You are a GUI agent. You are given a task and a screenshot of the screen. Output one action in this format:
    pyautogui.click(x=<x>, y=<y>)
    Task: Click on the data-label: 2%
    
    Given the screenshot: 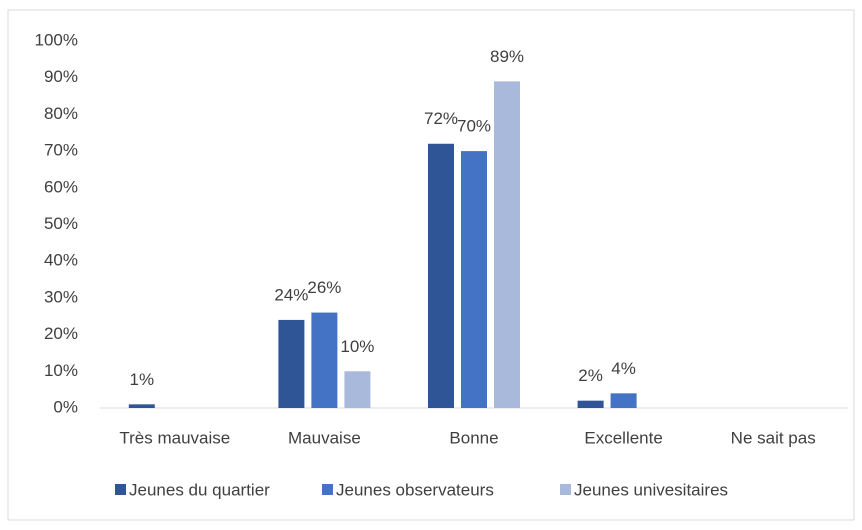 What is the action you would take?
    pyautogui.click(x=590, y=375)
    